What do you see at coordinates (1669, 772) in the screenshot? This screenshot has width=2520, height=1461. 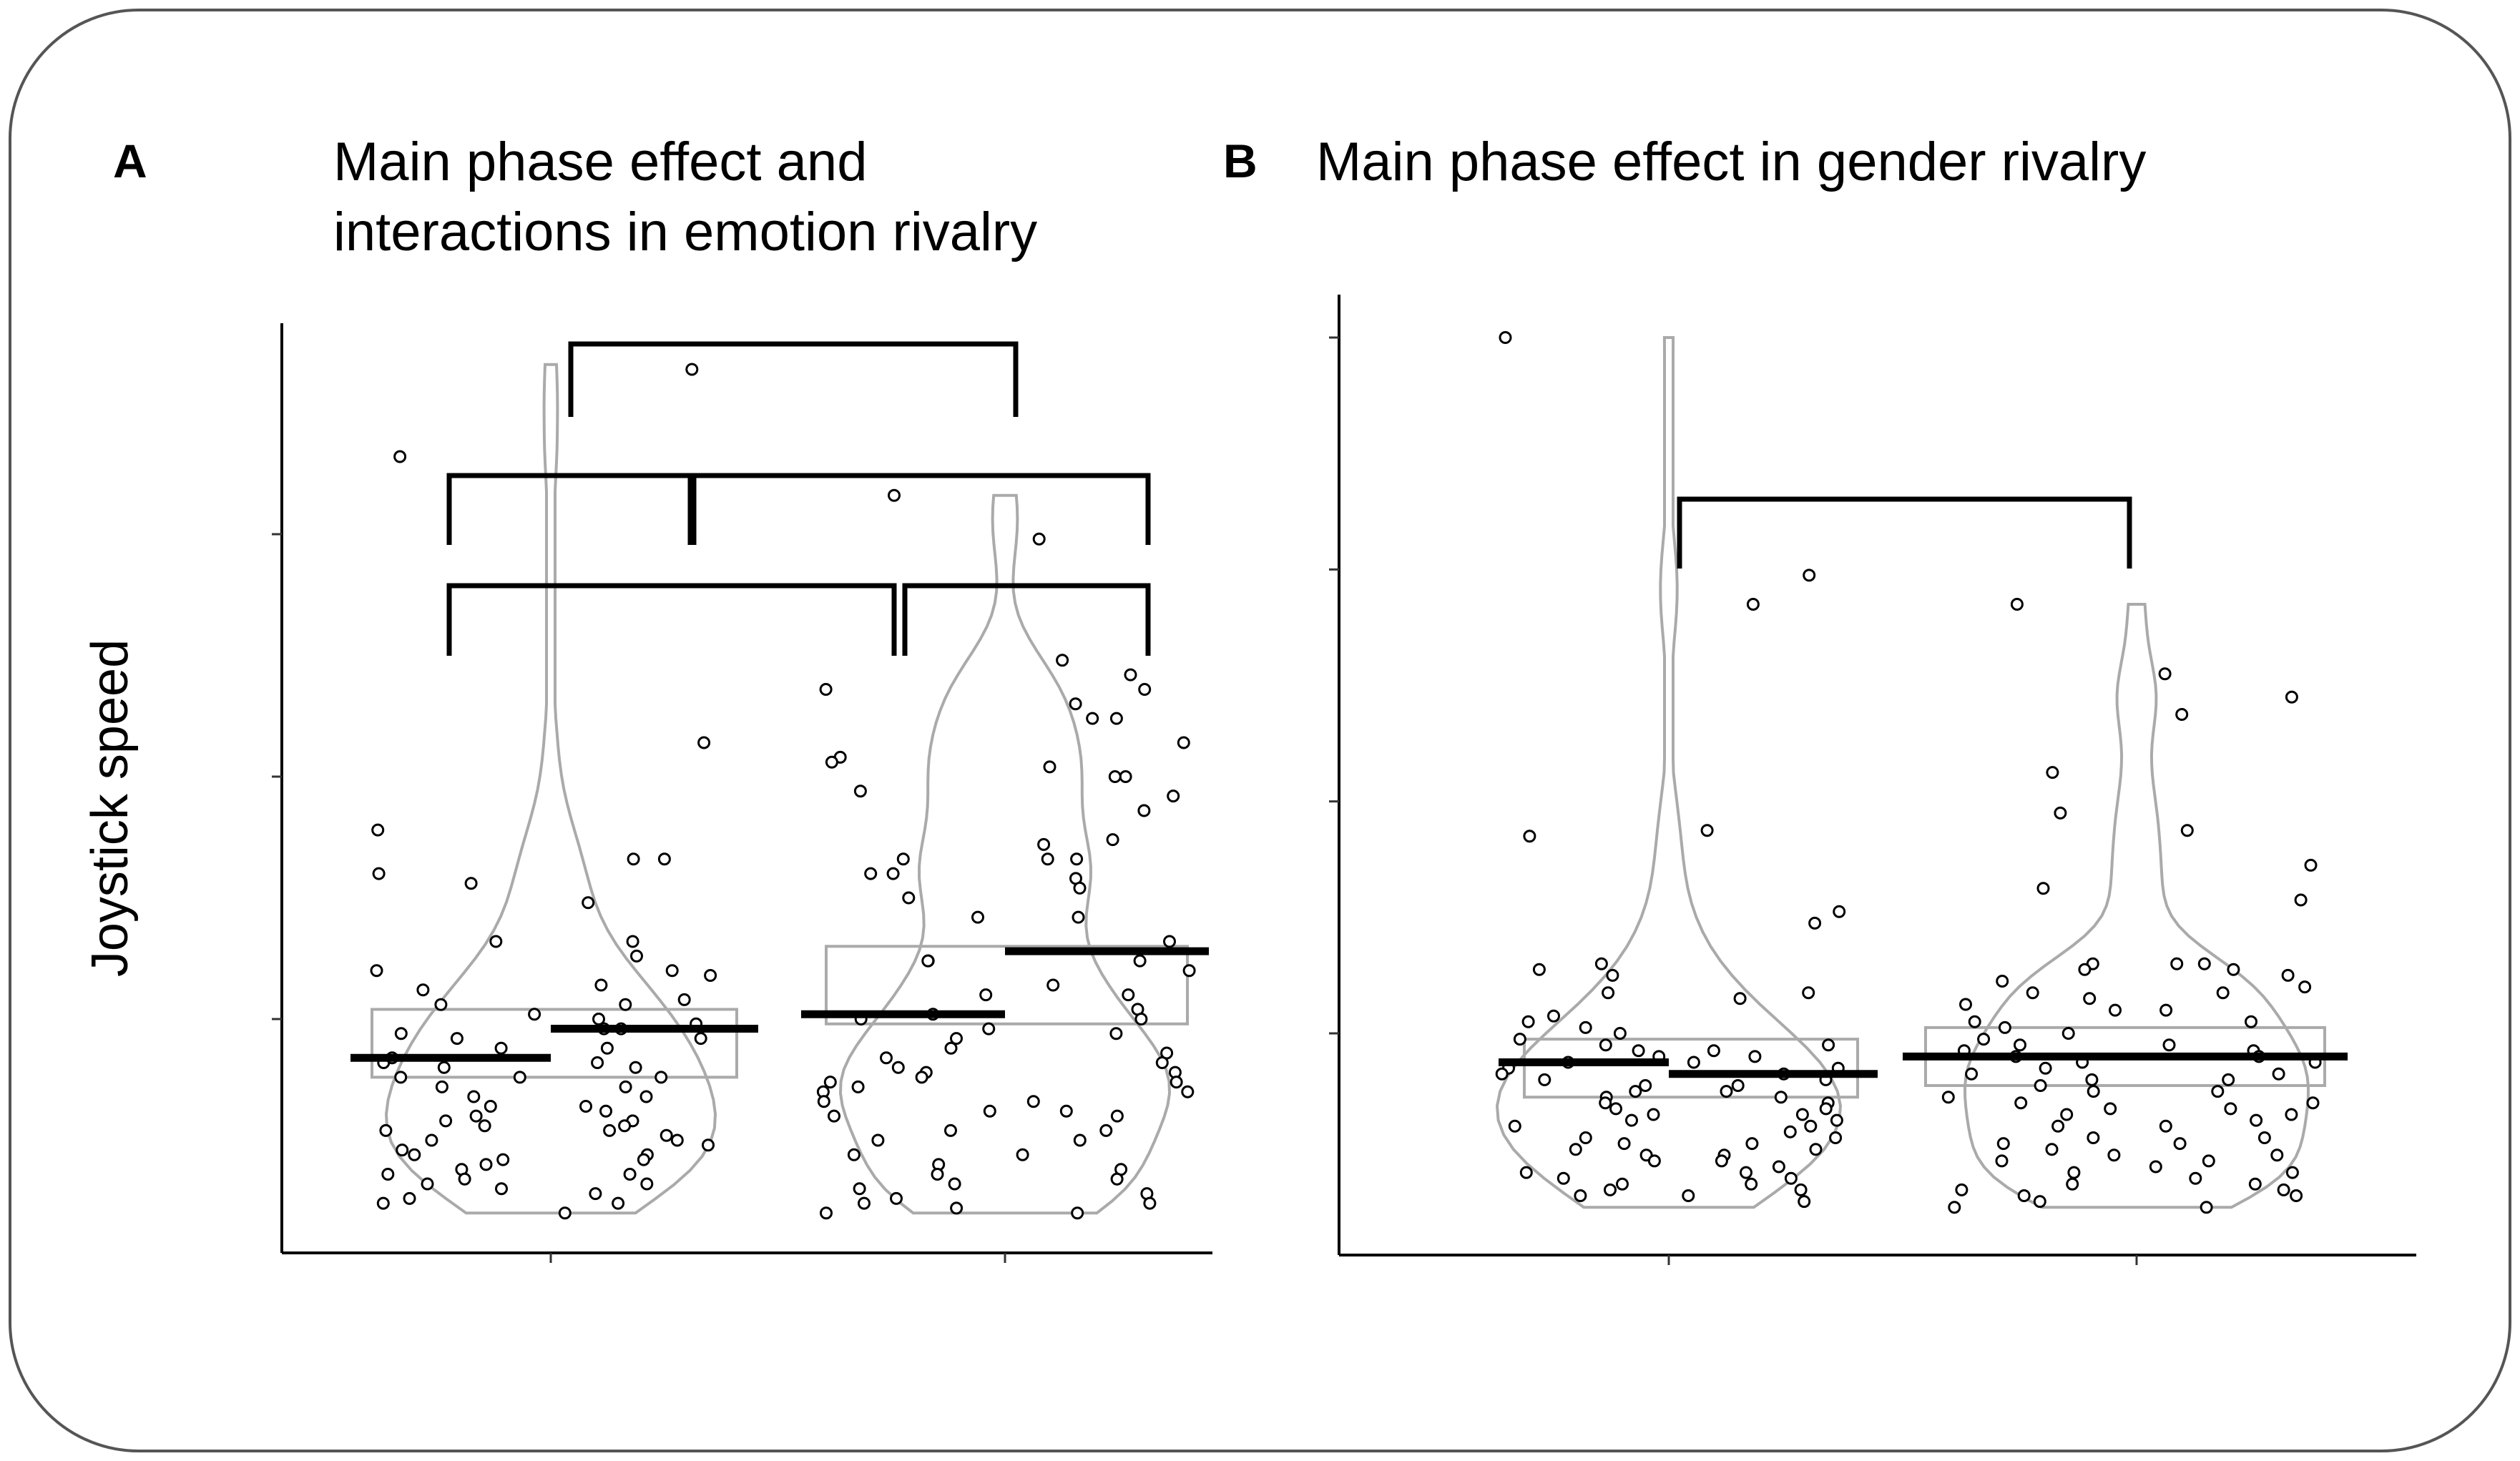 I see `panel-b-violin-formation` at bounding box center [1669, 772].